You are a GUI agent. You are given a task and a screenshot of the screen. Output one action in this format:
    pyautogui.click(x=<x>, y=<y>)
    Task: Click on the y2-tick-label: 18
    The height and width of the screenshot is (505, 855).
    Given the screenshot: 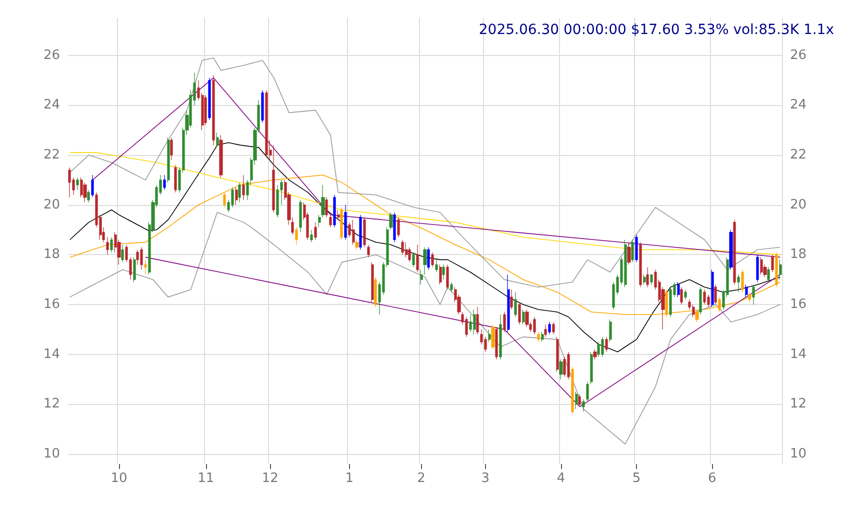 What is the action you would take?
    pyautogui.click(x=798, y=254)
    